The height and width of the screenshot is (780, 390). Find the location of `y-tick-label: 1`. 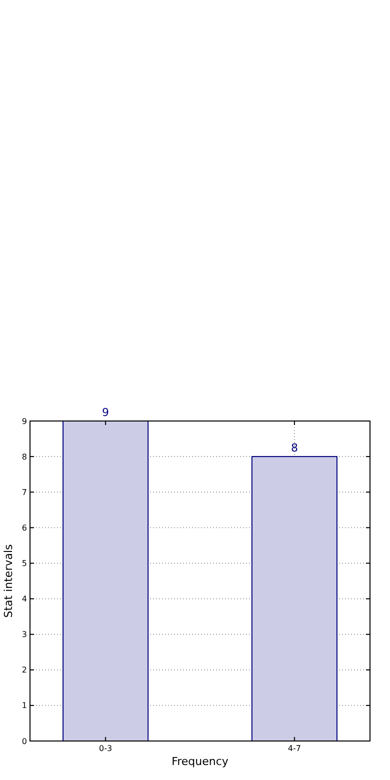

y-tick-label: 1 is located at coordinates (24, 705).